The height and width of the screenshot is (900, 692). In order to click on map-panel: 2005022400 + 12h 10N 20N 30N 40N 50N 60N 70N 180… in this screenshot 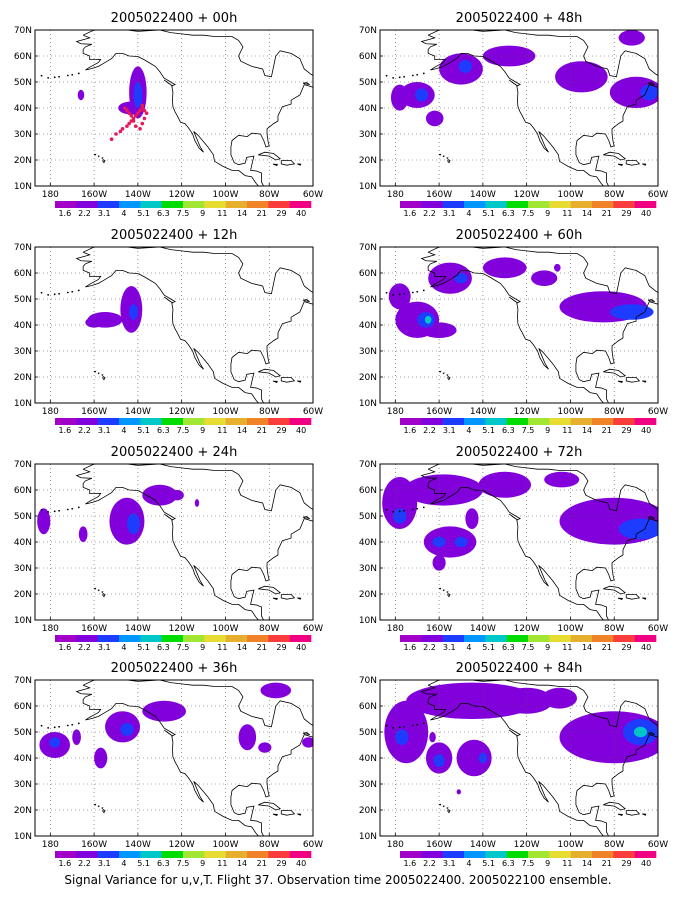, I will do `click(168, 331)`.